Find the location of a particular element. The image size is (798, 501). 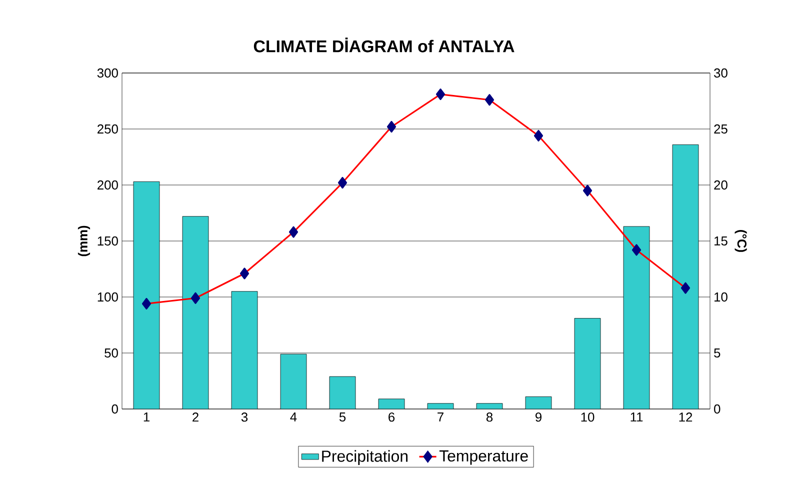

y-tick-label: 100 is located at coordinates (108, 297).